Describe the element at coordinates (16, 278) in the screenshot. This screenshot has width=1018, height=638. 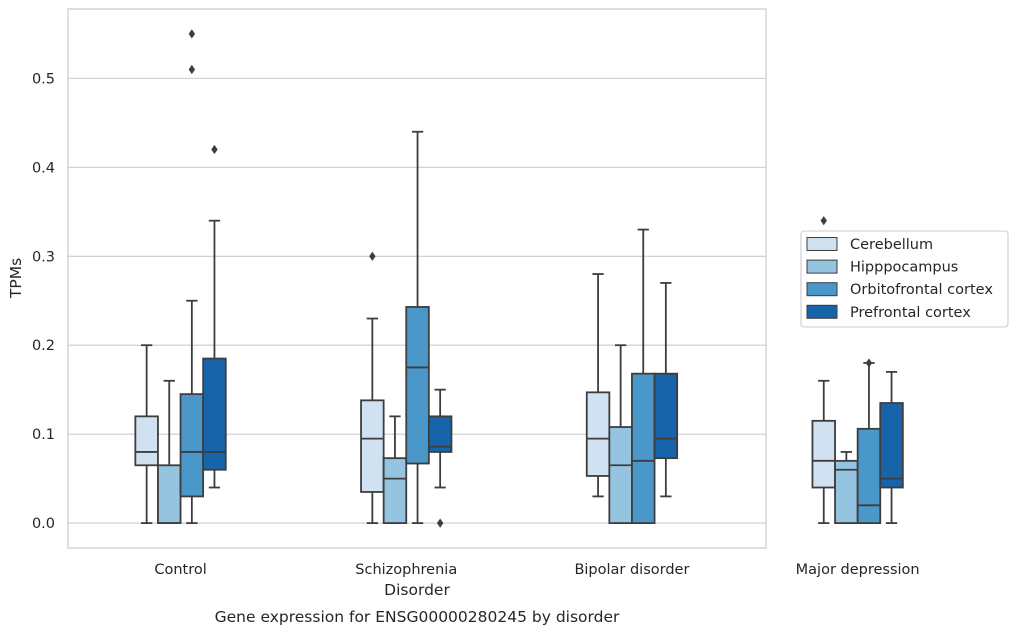
I see `y-axis-label: TPMs` at that location.